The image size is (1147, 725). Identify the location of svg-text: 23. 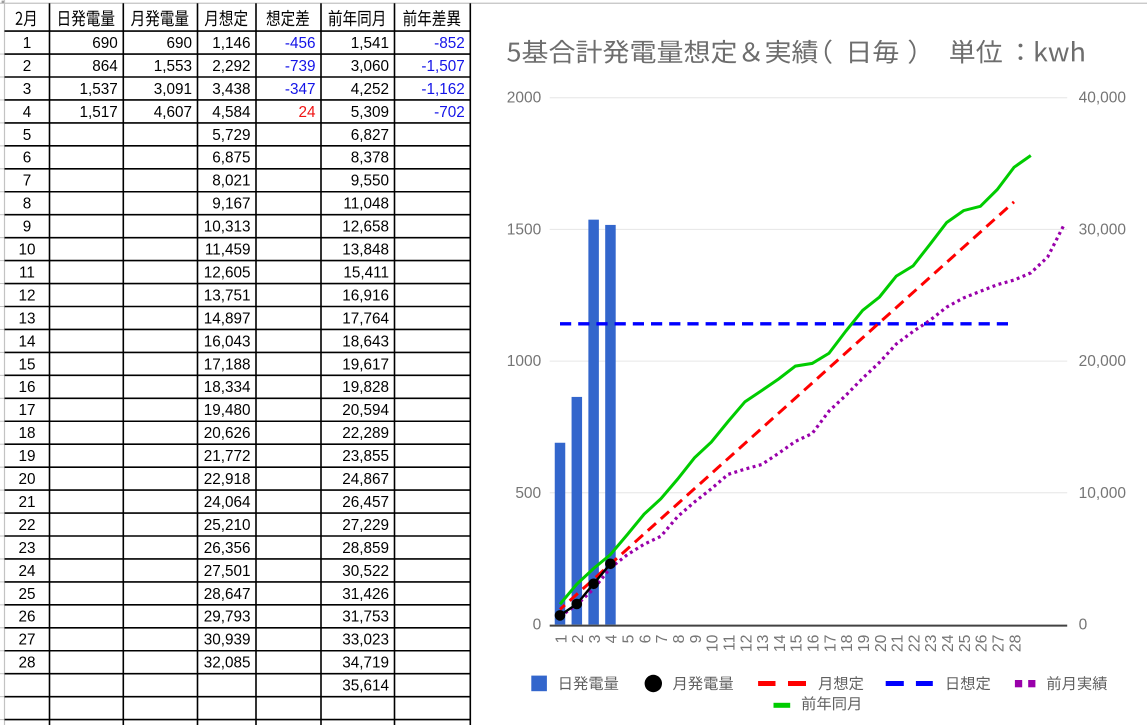
(931, 643).